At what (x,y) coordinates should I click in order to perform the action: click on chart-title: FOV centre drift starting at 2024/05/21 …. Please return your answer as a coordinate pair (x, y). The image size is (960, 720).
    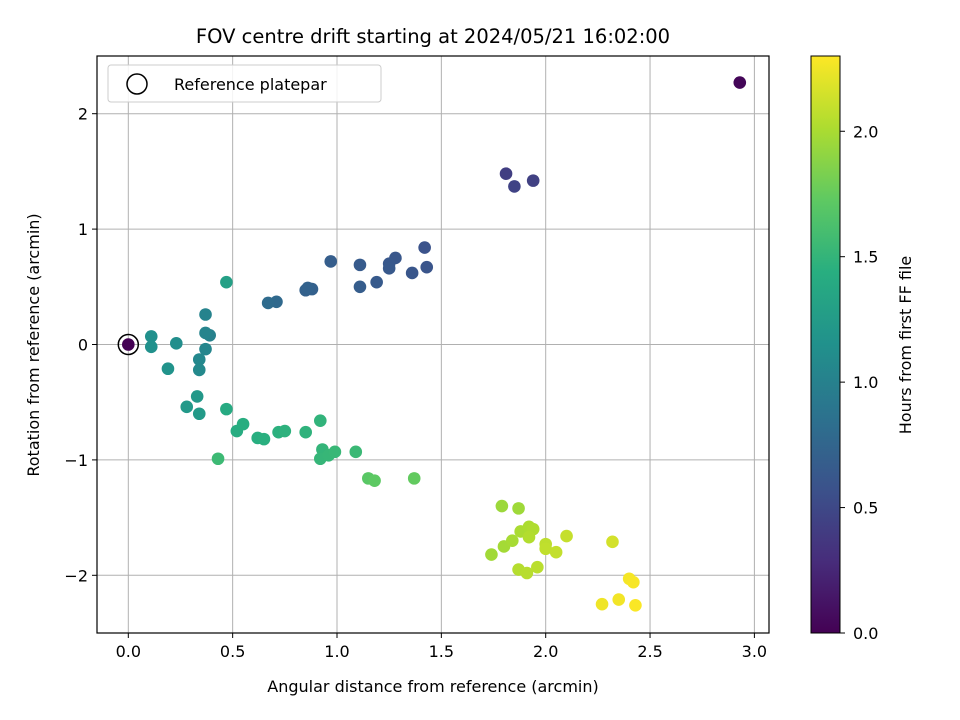
    Looking at the image, I should click on (433, 36).